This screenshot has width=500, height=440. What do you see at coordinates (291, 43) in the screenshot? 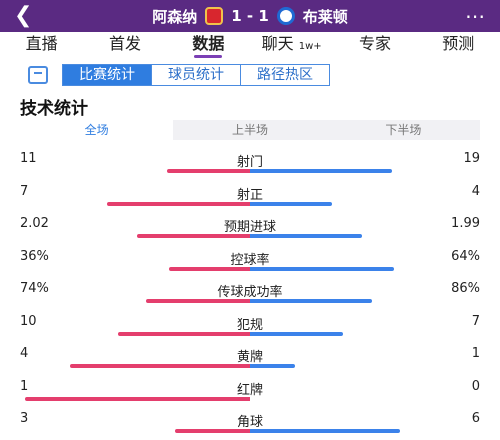
I see `tab-chat: 聊天 1w+` at bounding box center [291, 43].